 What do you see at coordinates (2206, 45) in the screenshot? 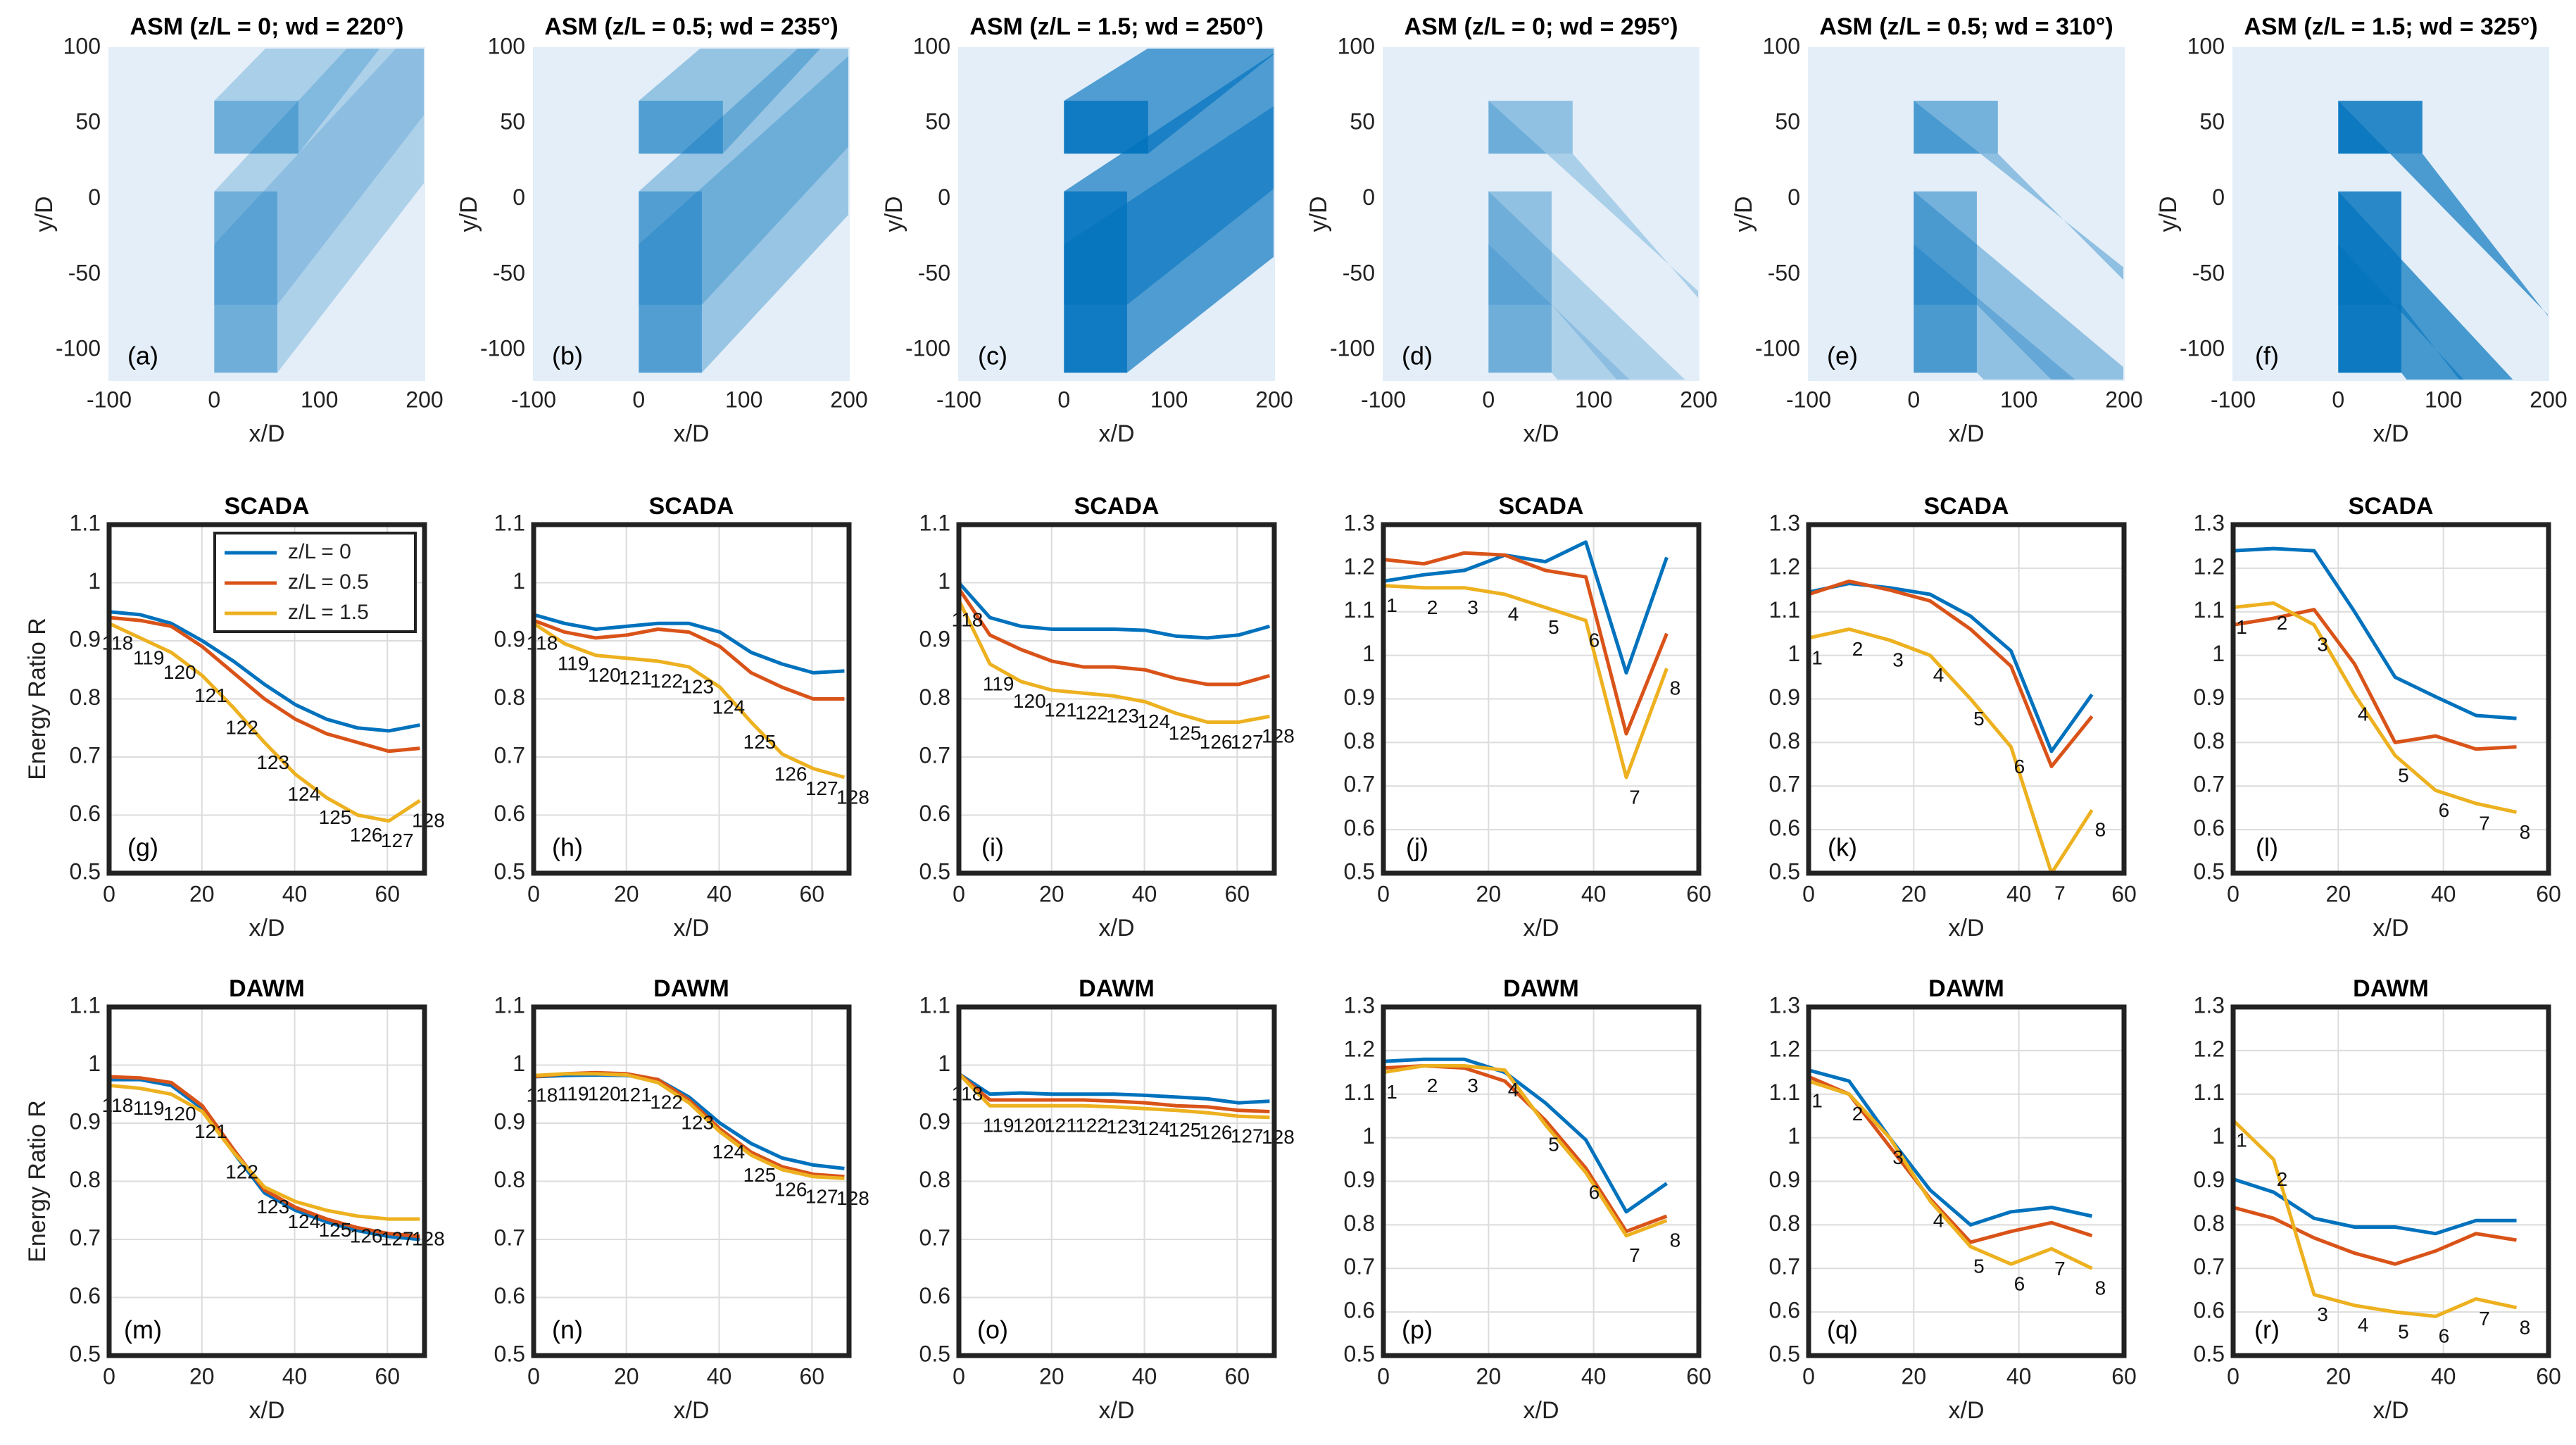
I see `y-tick-label: 100` at bounding box center [2206, 45].